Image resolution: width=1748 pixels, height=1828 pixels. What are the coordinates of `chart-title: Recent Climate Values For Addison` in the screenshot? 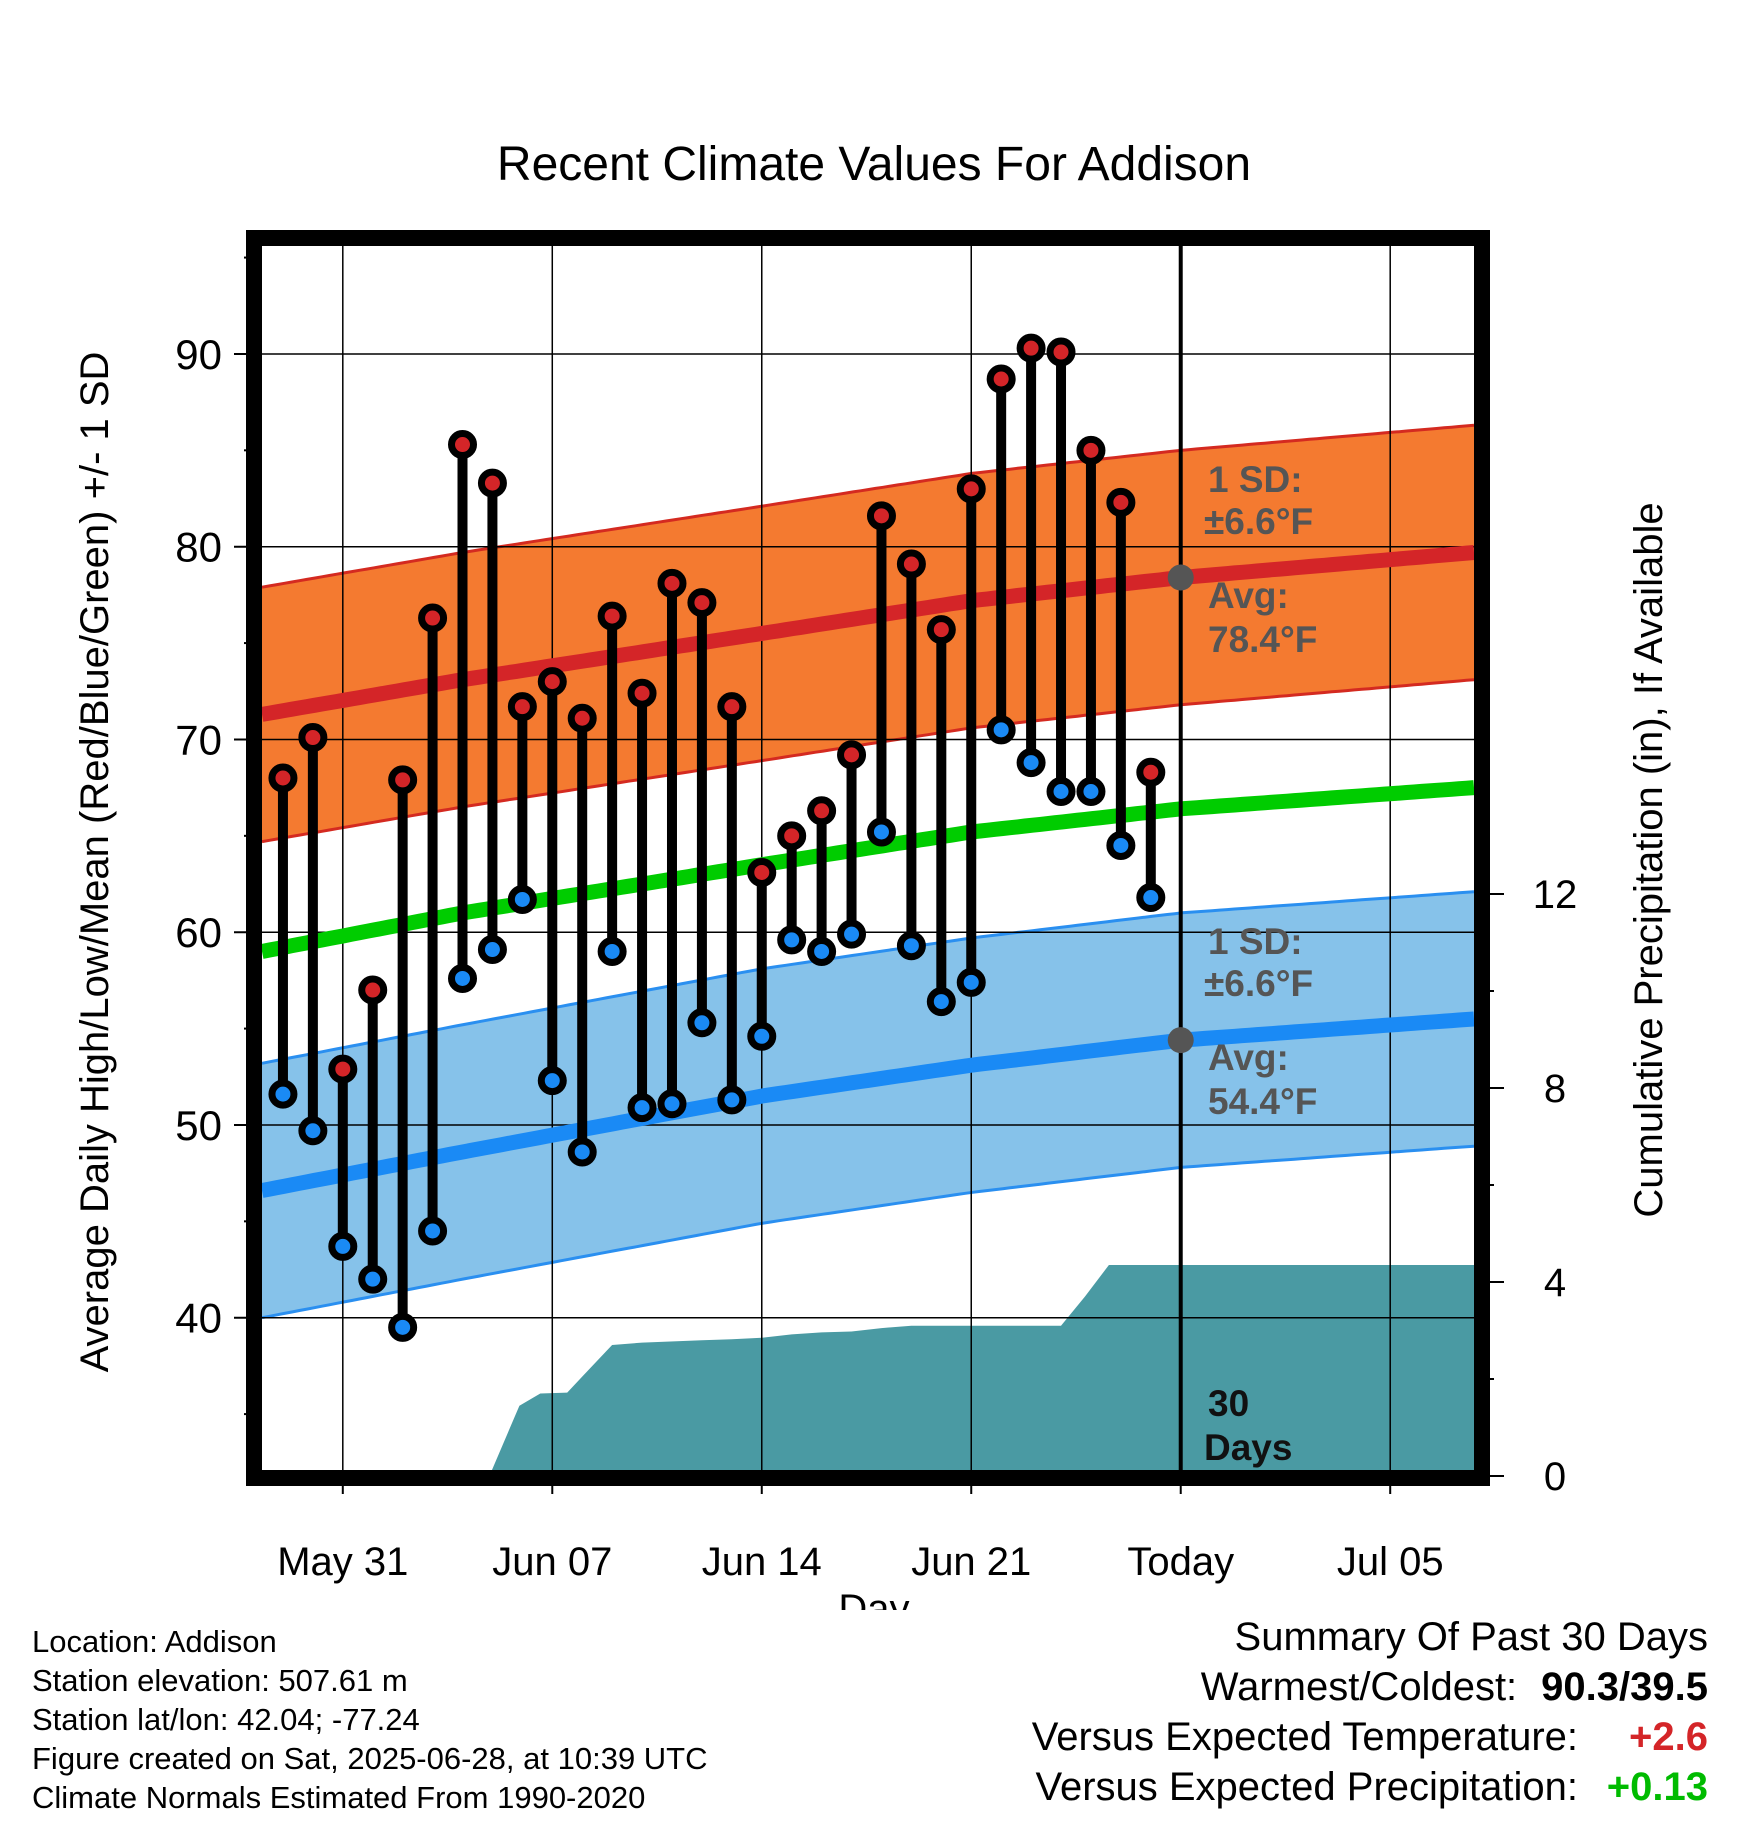 It's located at (874, 164).